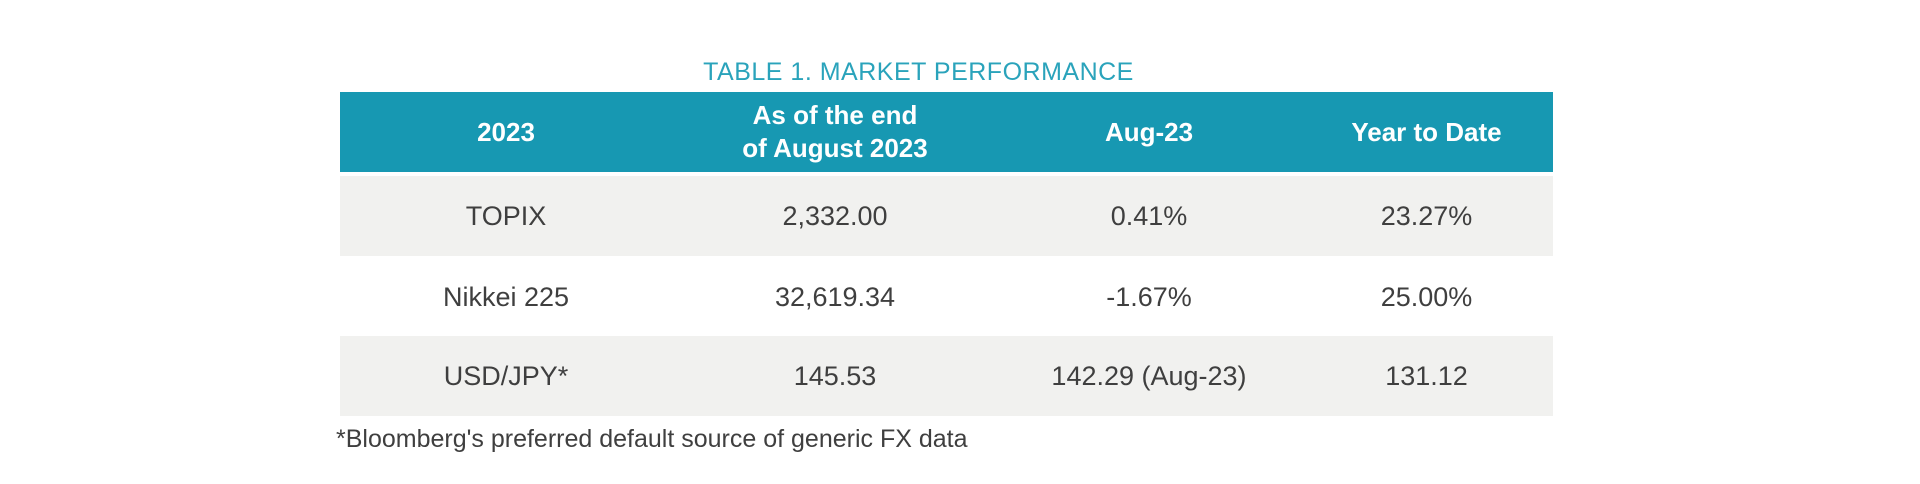  What do you see at coordinates (946, 216) in the screenshot?
I see `table-row-topix: TOPIX 2,332.00 0.41% 23.27%` at bounding box center [946, 216].